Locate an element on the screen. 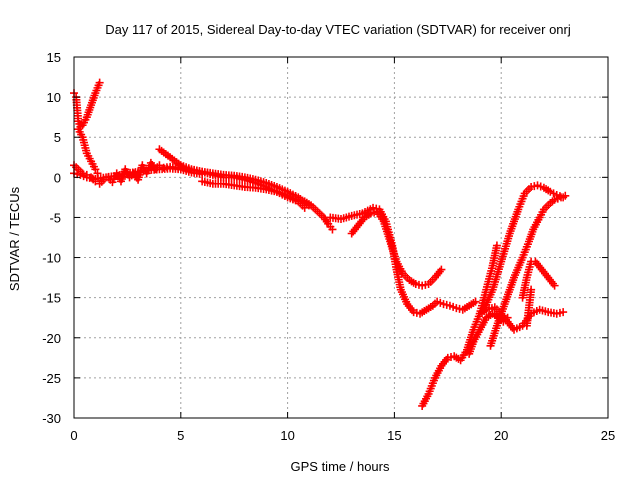 The width and height of the screenshot is (640, 480). x-tick-label: 0 is located at coordinates (73, 435).